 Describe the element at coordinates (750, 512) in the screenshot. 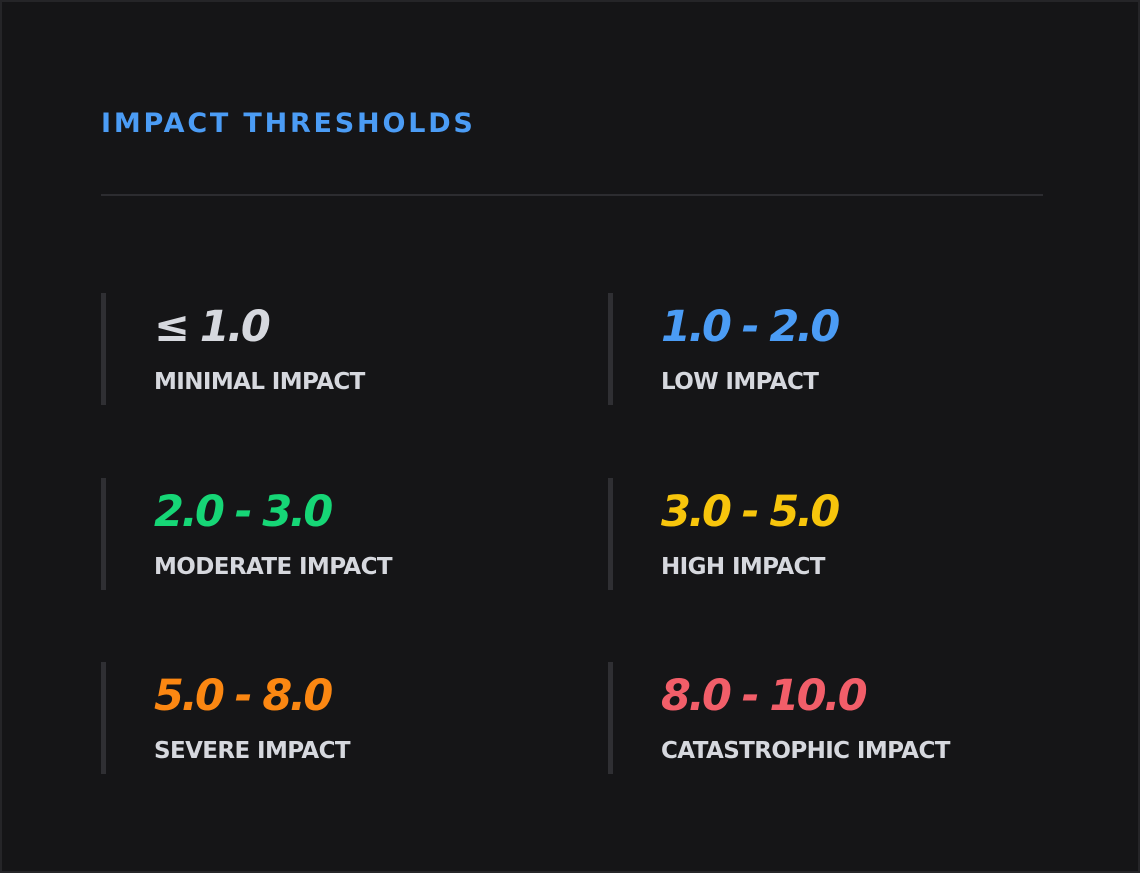

I see `threshold-range: 3.0 - 5.0` at that location.